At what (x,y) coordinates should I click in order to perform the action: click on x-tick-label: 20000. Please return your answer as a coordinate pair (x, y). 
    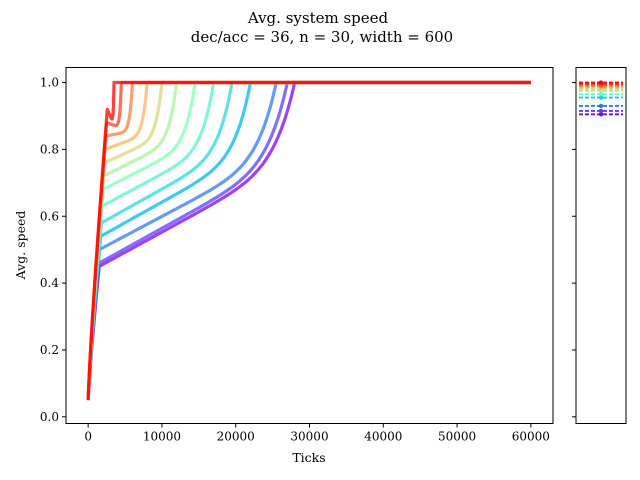
    Looking at the image, I should click on (236, 437).